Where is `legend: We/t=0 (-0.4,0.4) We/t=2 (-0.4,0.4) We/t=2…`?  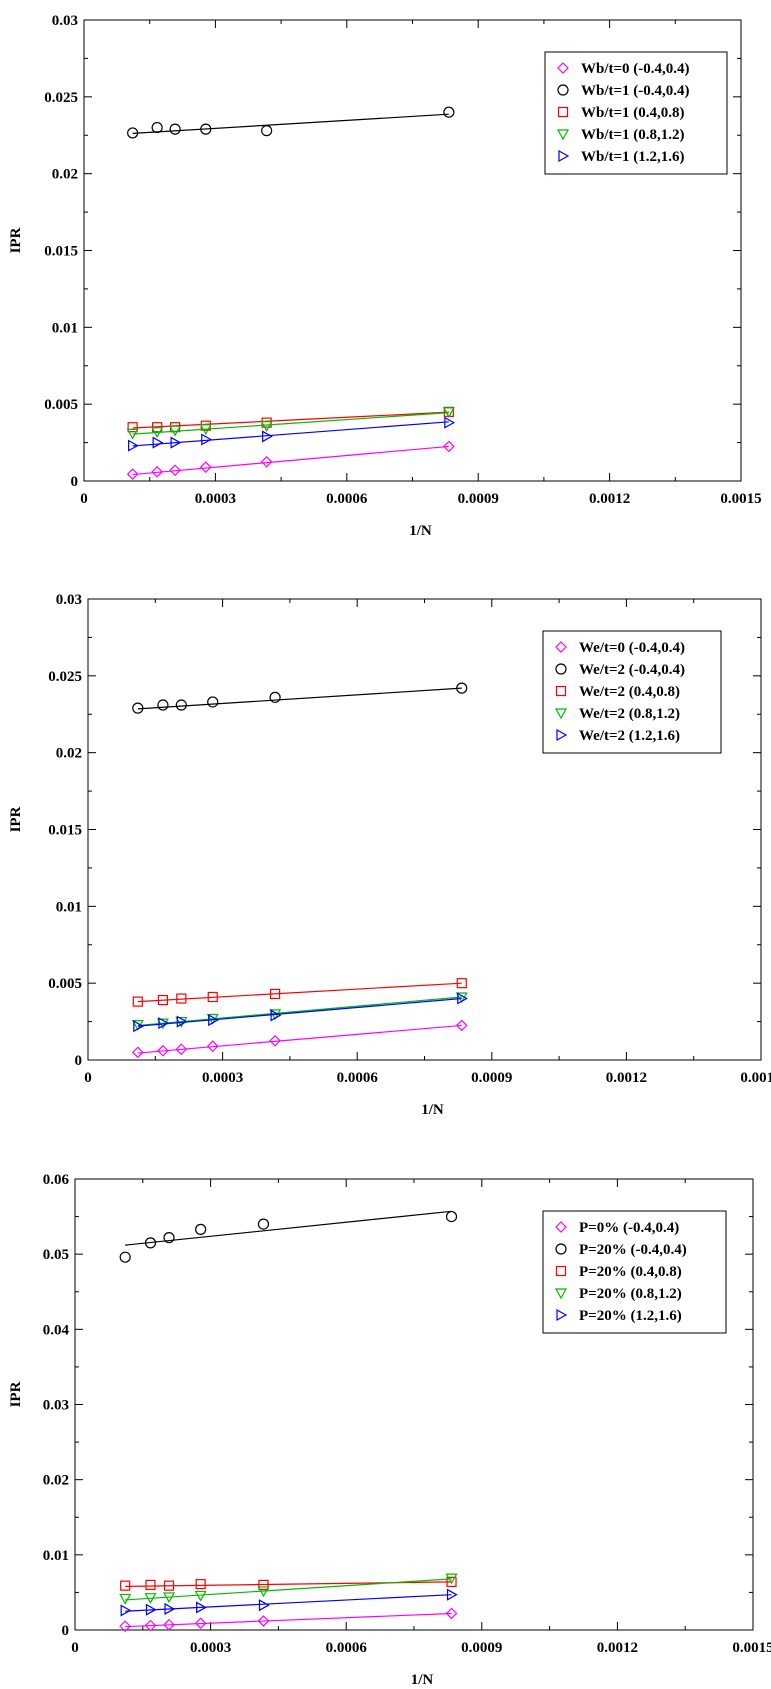 legend: We/t=0 (-0.4,0.4) We/t=2 (-0.4,0.4) We/t=2… is located at coordinates (632, 692).